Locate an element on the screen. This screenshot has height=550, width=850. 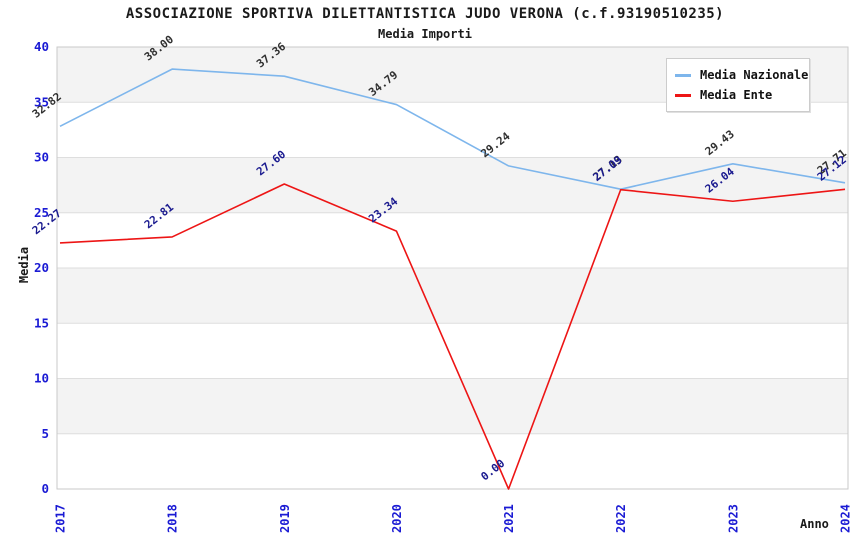
legend-label-nazionale: Media Nazionale is located at coordinates (754, 75).